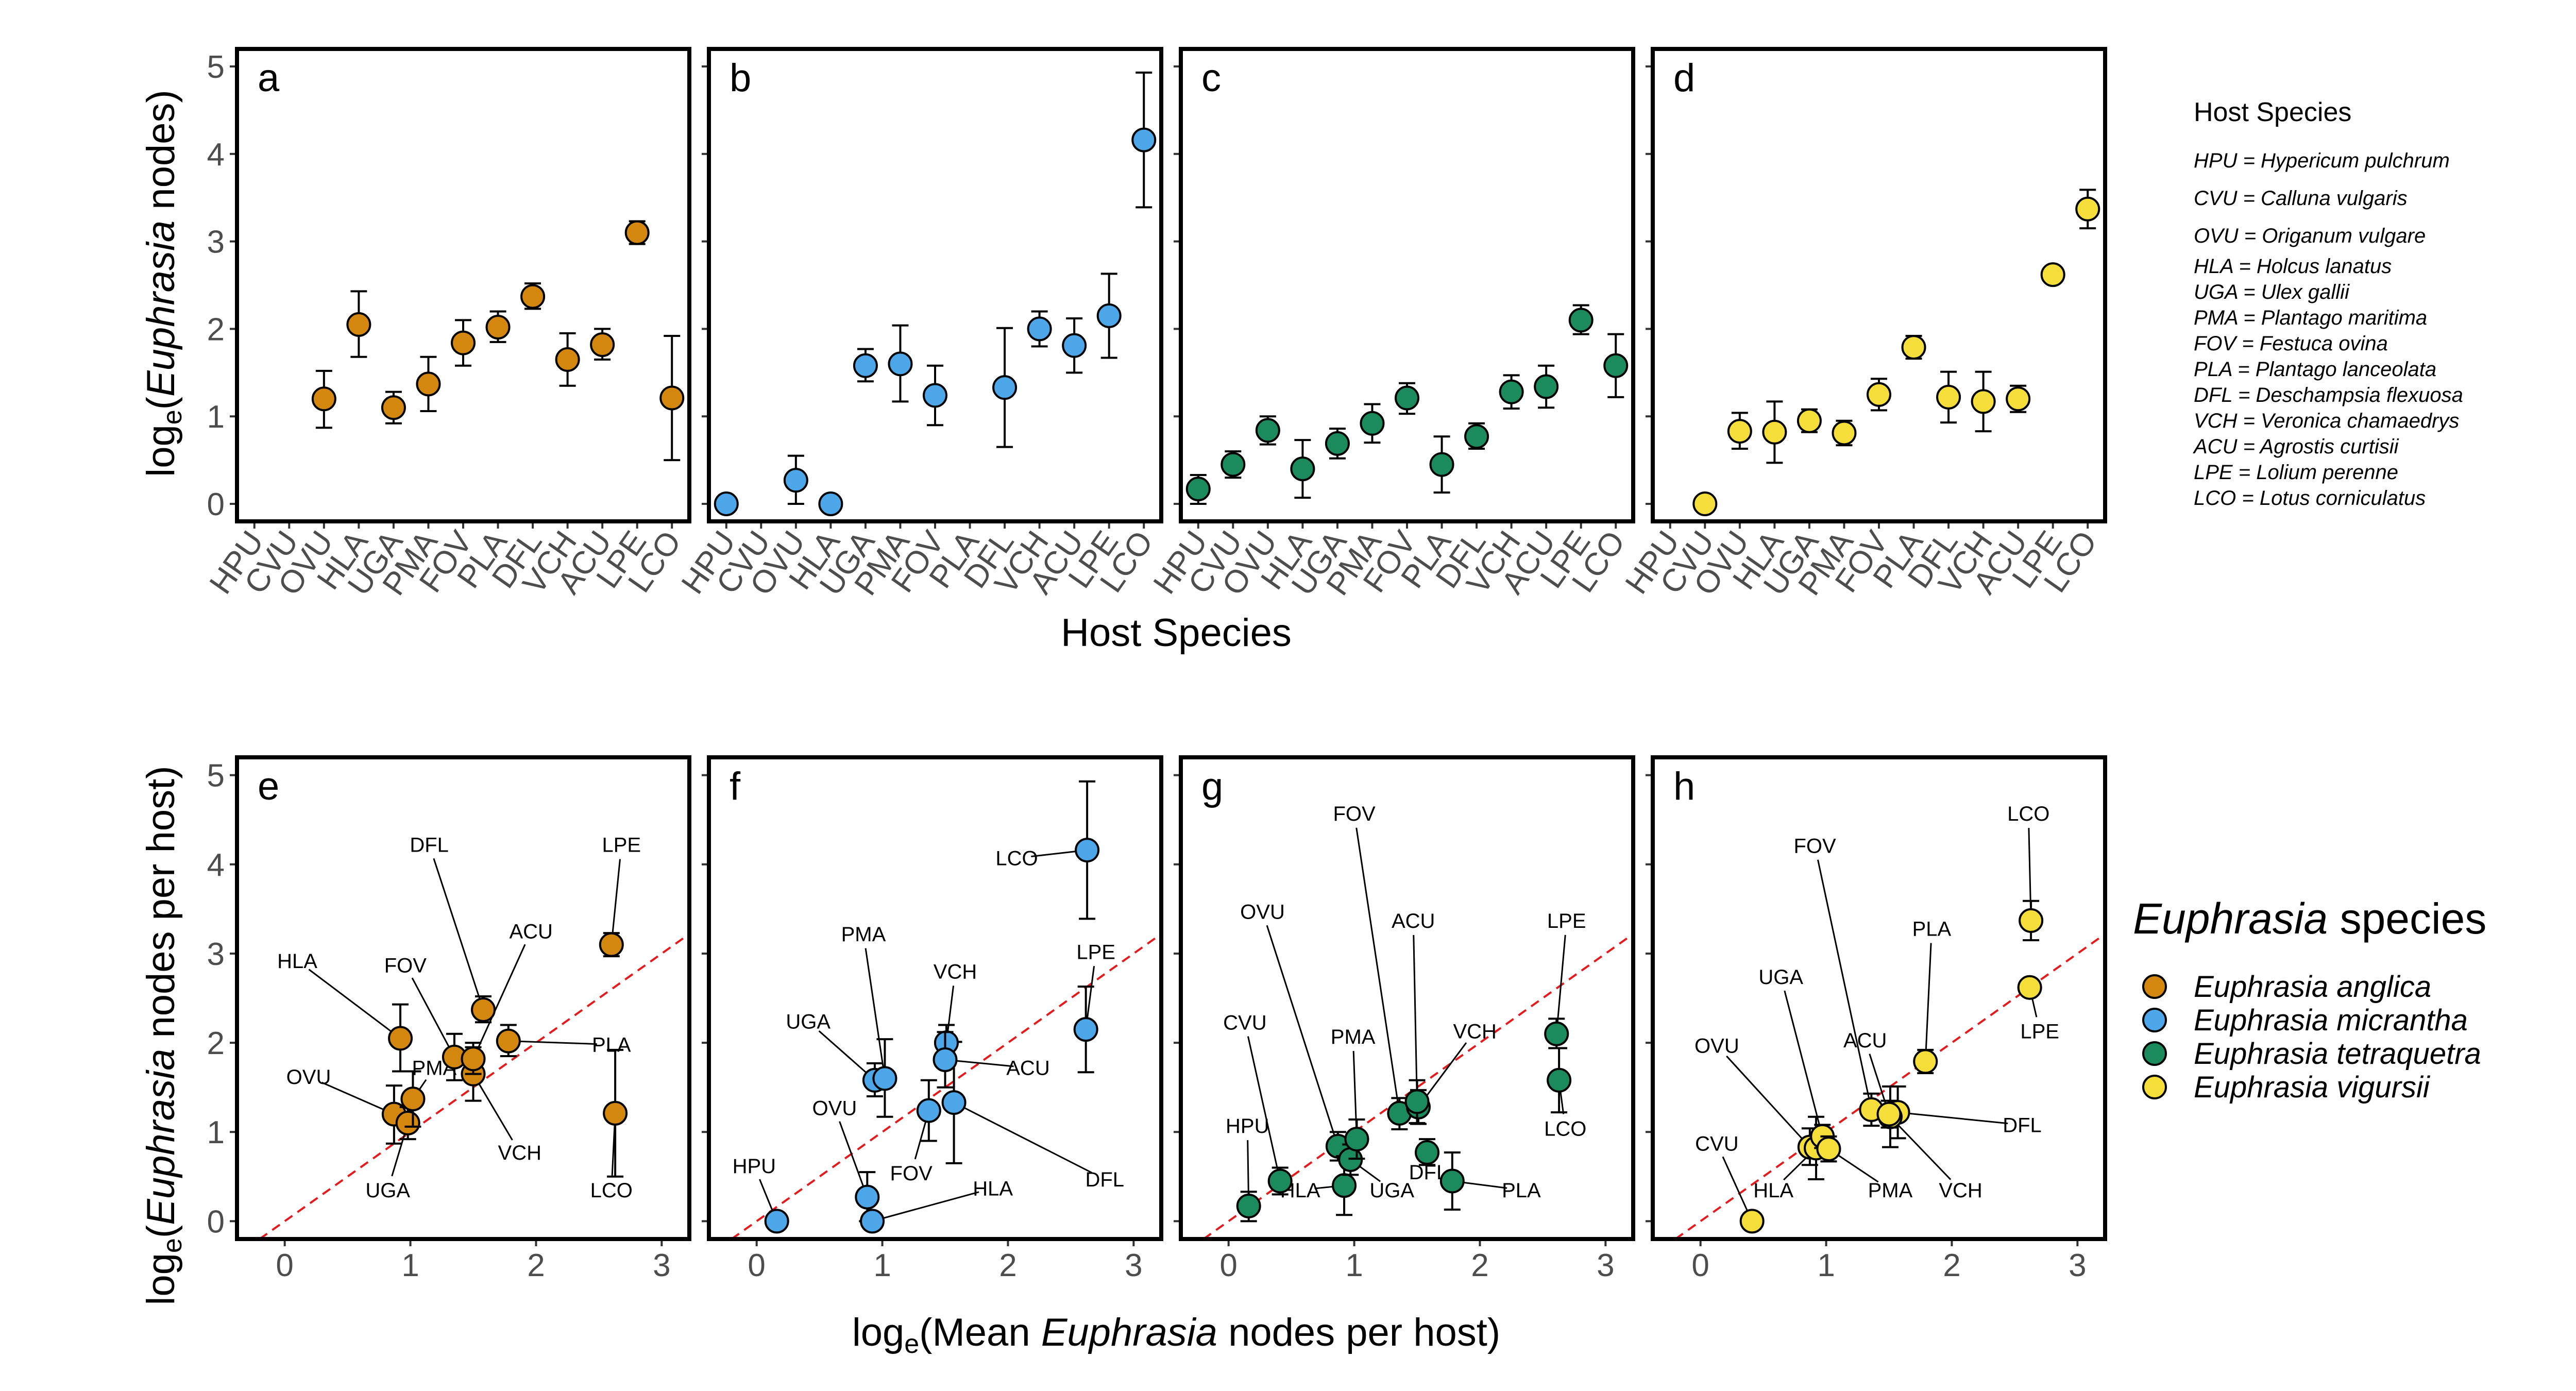 Image resolution: width=2576 pixels, height=1391 pixels. What do you see at coordinates (2291, 343) in the screenshot?
I see `host-legend-item: FOV = Festuca ovina` at bounding box center [2291, 343].